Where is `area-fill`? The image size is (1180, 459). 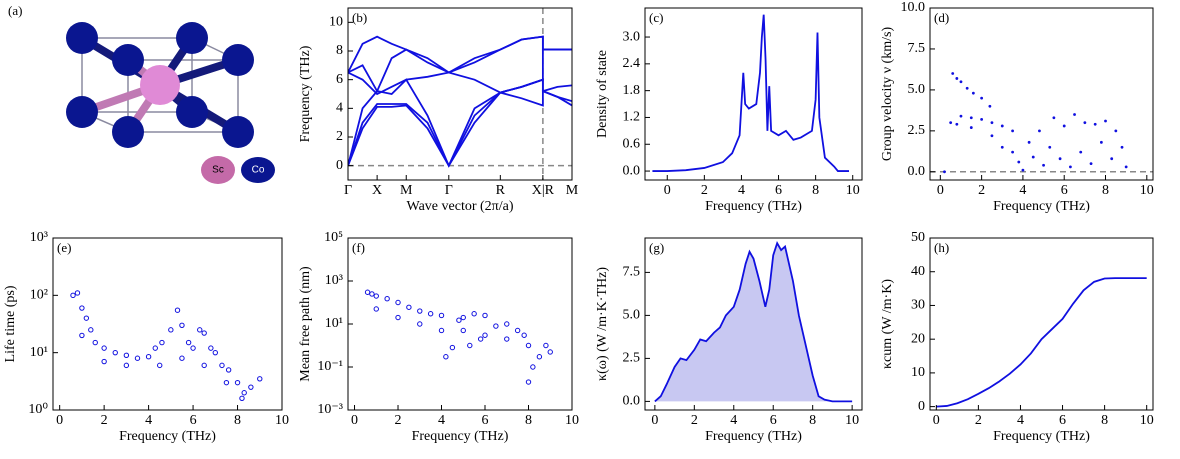
area-fill is located at coordinates (753, 322).